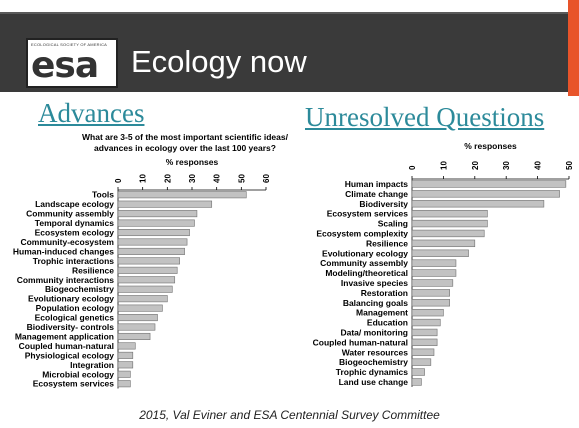 This screenshot has height=428, width=579. I want to click on unresolved-category-label: Community assembly, so click(364, 263).